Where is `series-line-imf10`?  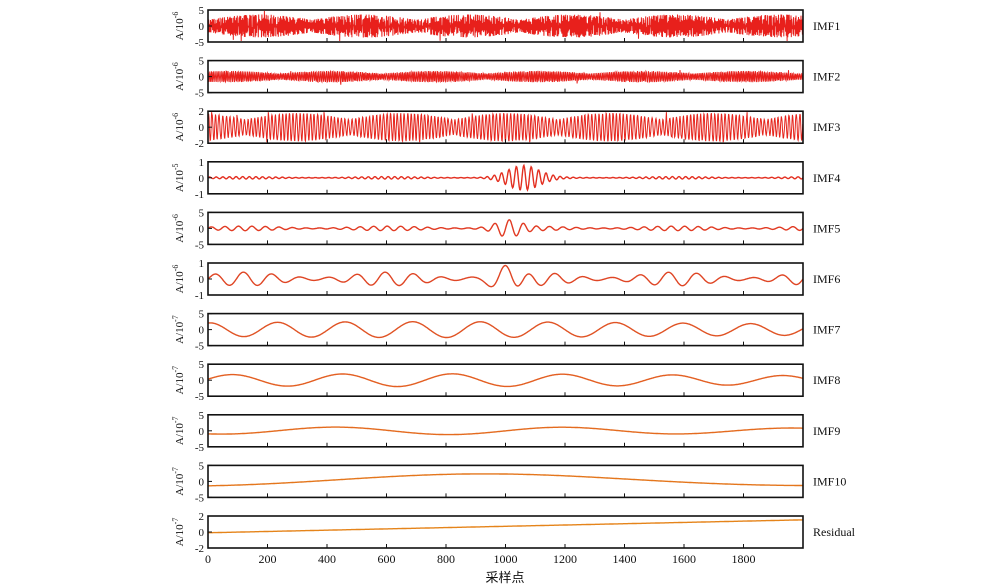 series-line-imf10 is located at coordinates (505, 480).